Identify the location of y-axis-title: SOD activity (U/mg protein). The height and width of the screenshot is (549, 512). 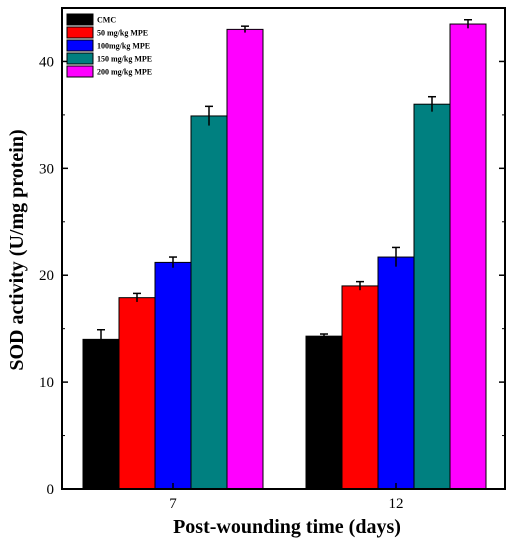
(17, 249).